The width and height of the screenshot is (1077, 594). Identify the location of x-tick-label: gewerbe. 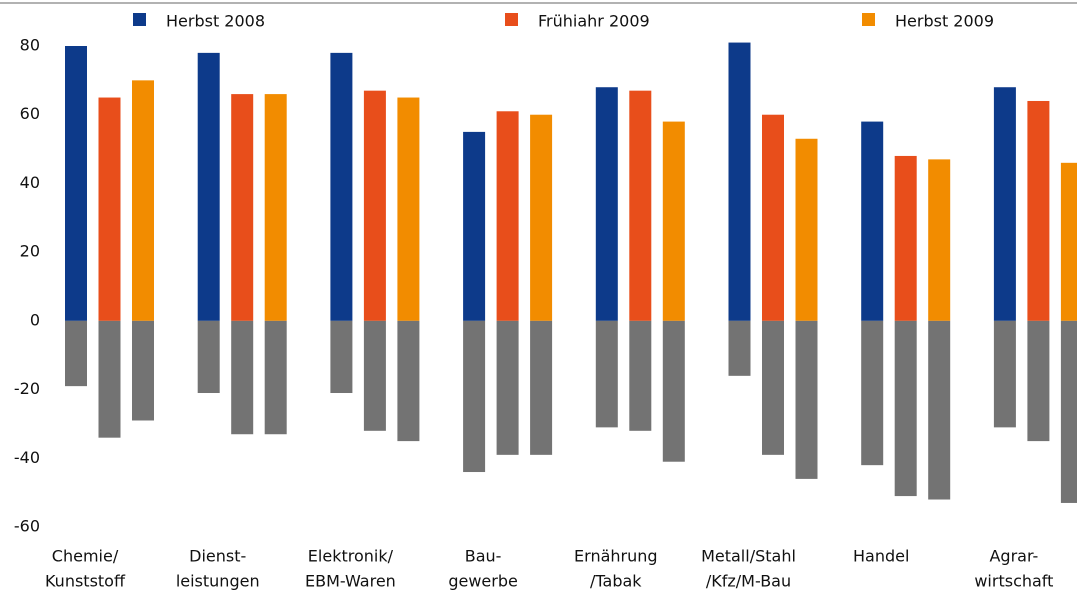
(483, 581).